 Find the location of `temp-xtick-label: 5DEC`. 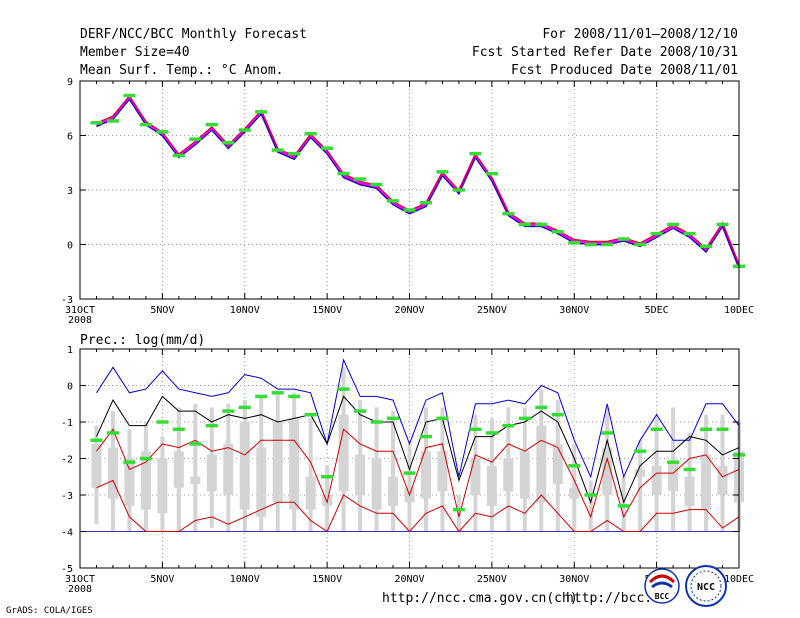

temp-xtick-label: 5DEC is located at coordinates (657, 310).